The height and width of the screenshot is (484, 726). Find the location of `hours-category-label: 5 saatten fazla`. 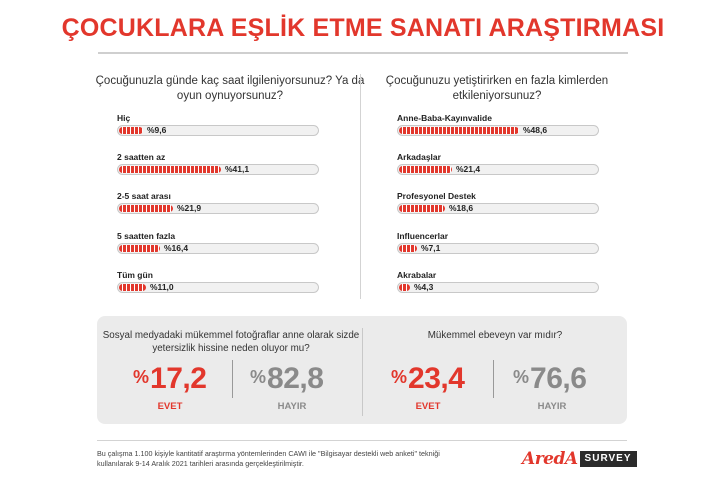

hours-category-label: 5 saatten fazla is located at coordinates (146, 235).